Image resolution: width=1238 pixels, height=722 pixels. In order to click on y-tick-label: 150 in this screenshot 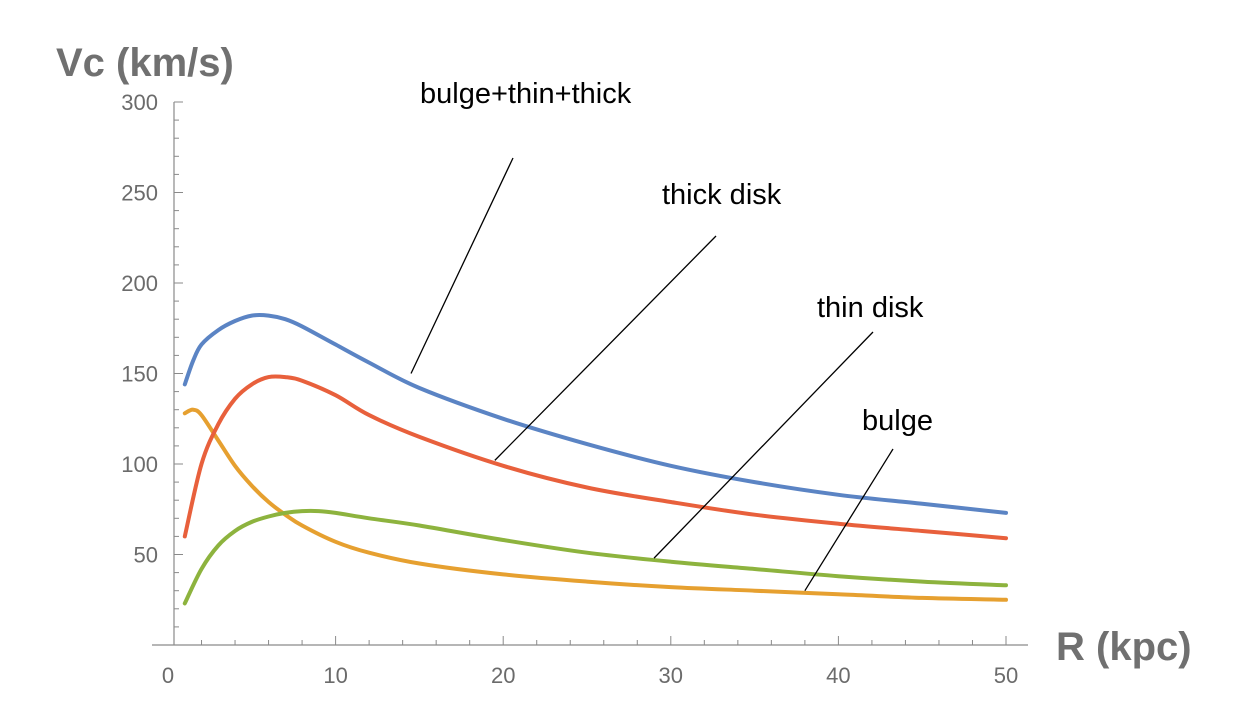, I will do `click(139, 374)`.